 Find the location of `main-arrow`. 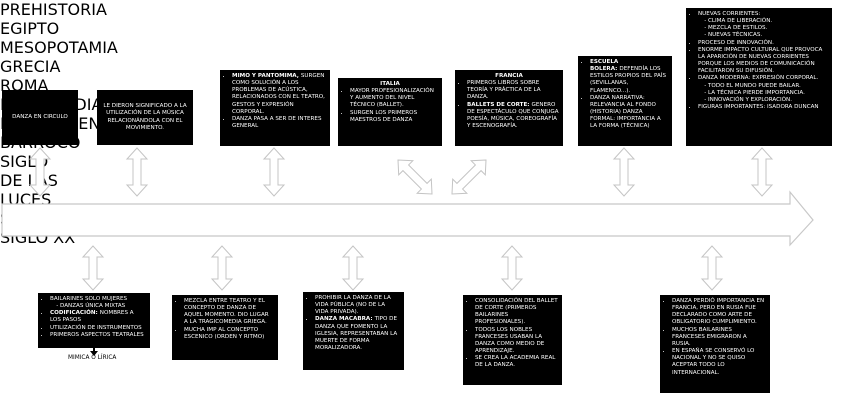

main-arrow is located at coordinates (407, 218).